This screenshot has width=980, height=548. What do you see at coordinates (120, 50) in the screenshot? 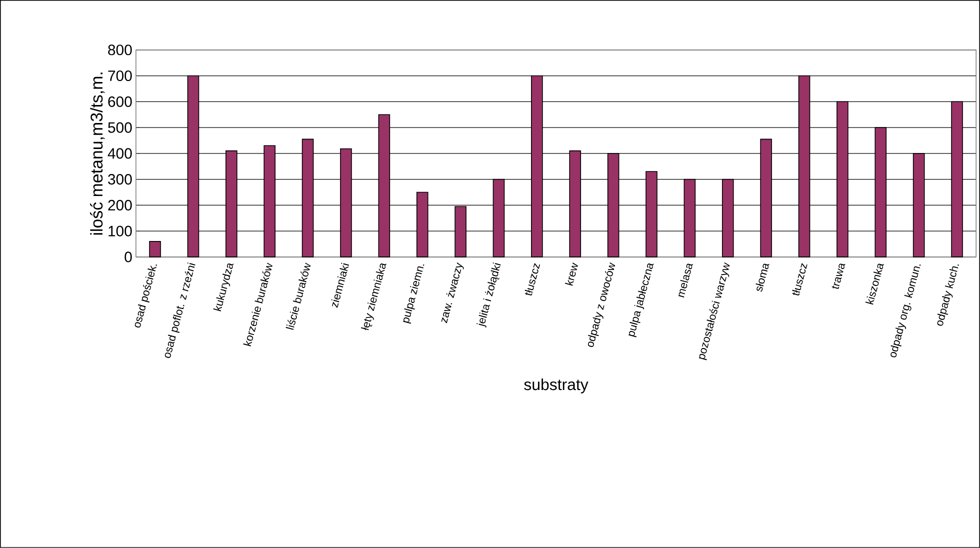
I see `y-tick-label: 800` at bounding box center [120, 50].